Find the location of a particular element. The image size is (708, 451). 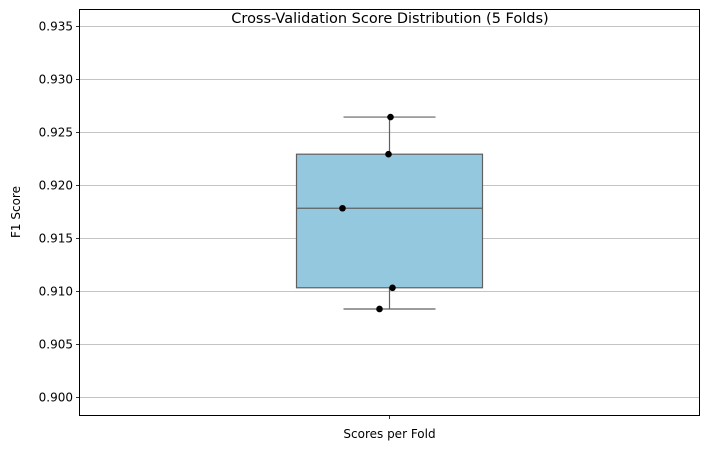

y-tick-label: 0.900 is located at coordinates (56, 398).